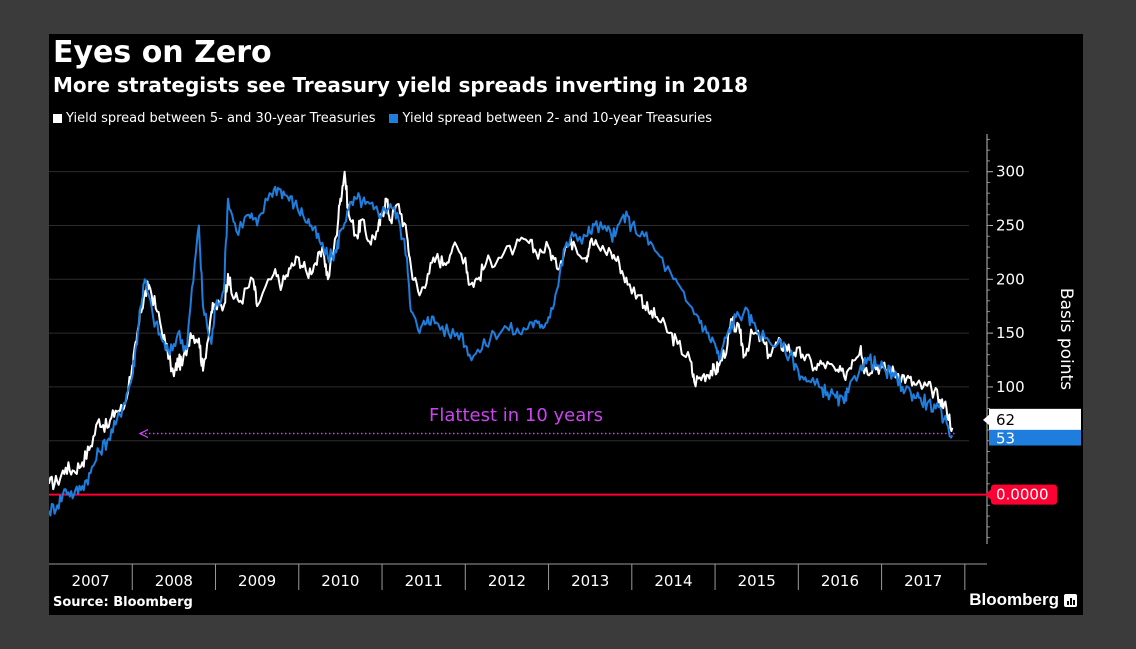 The height and width of the screenshot is (649, 1136). What do you see at coordinates (1005, 420) in the screenshot?
I see `end-label-5-30: 62` at bounding box center [1005, 420].